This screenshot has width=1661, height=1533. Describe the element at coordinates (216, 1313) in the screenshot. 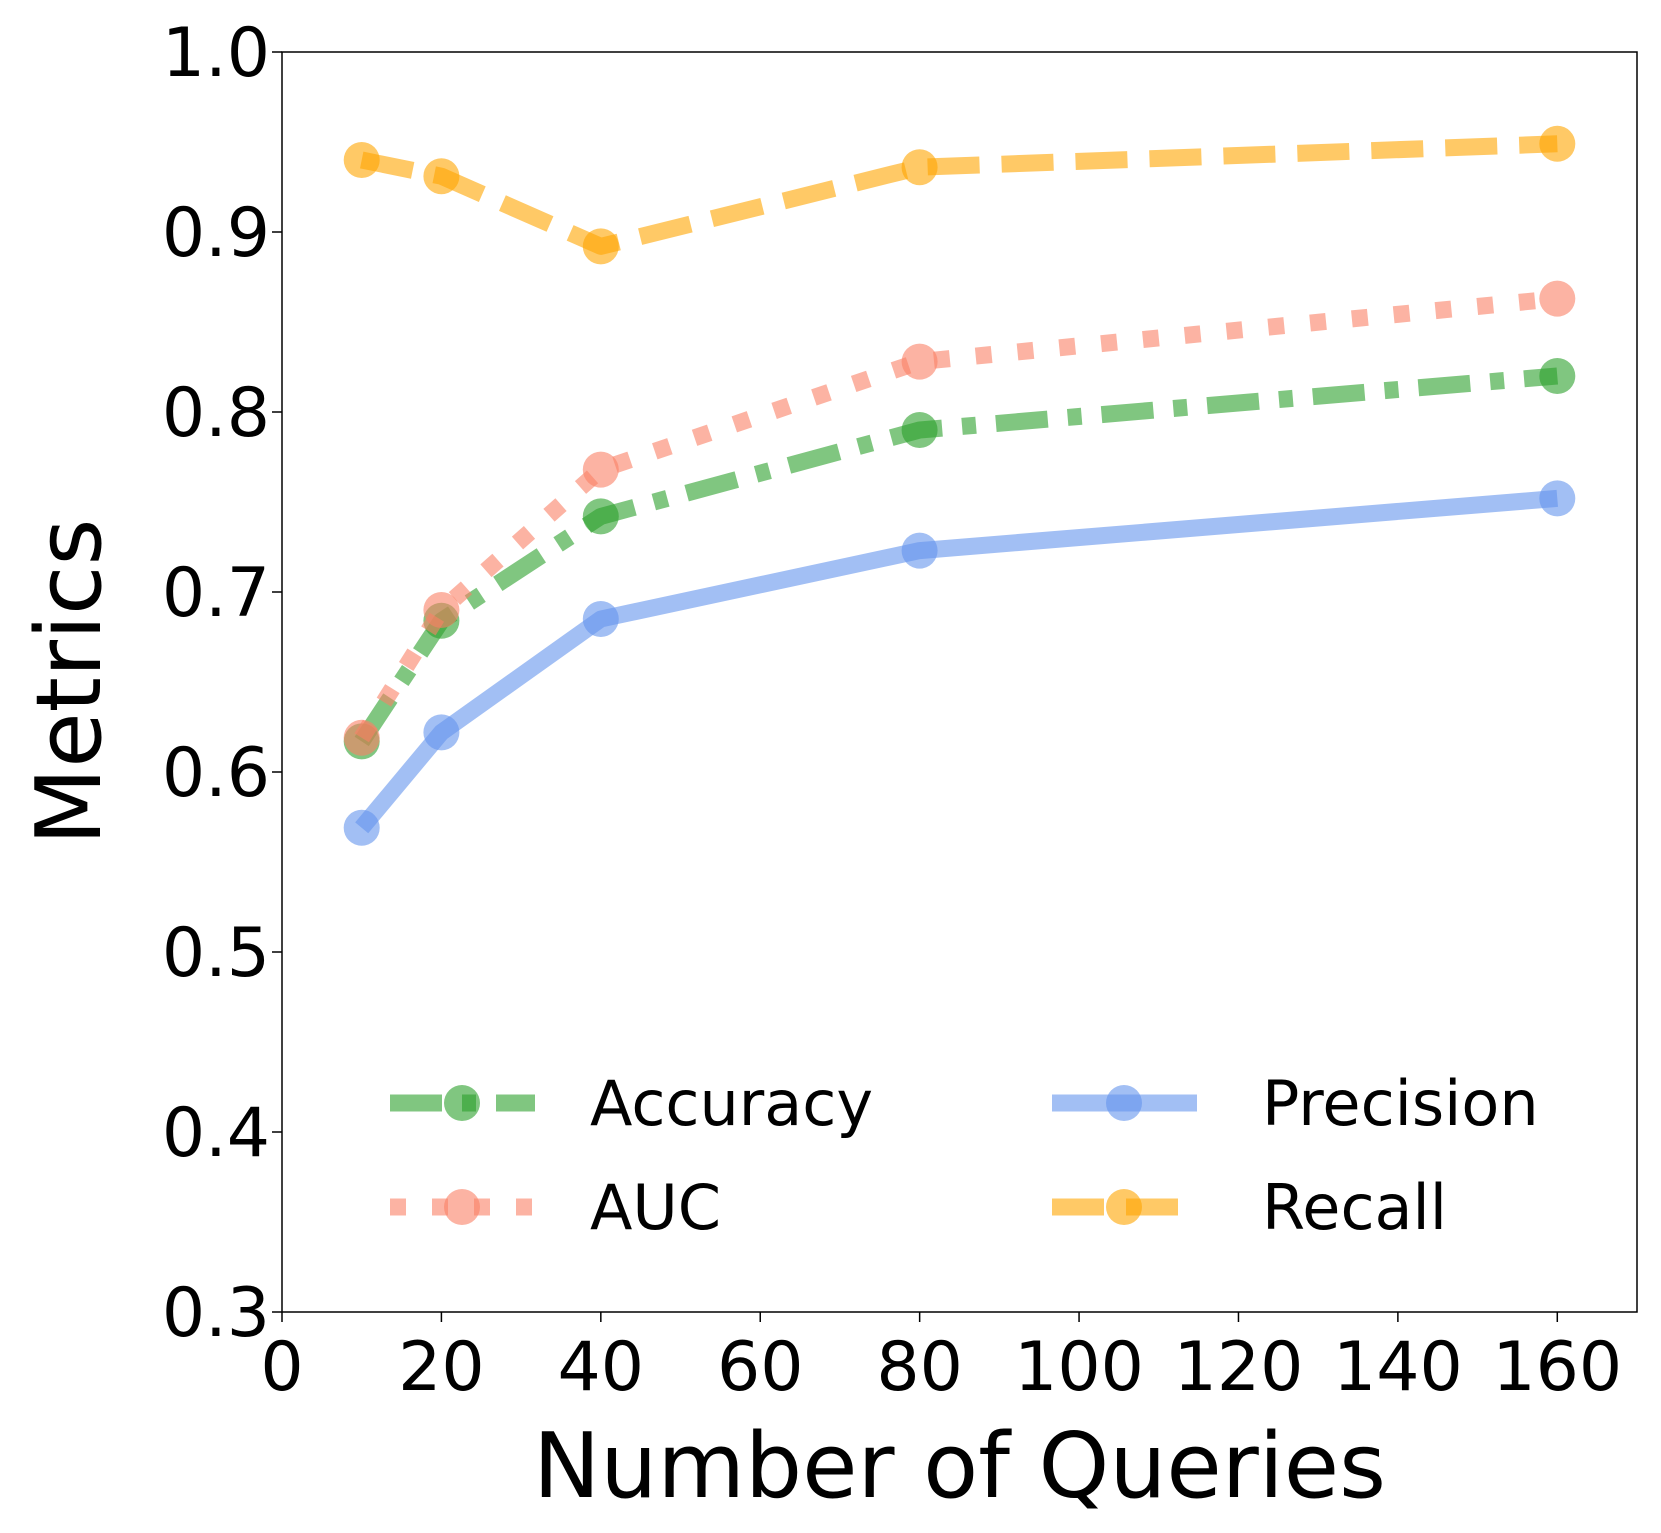

I see `y-tick-label-0: 0.3` at that location.